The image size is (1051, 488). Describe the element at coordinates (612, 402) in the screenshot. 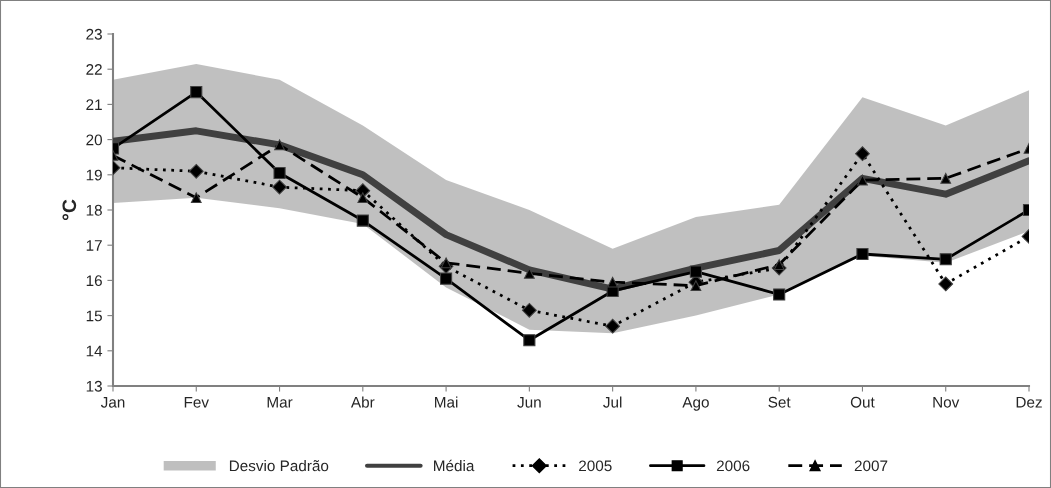

I see `x-tick-label: Jul` at that location.